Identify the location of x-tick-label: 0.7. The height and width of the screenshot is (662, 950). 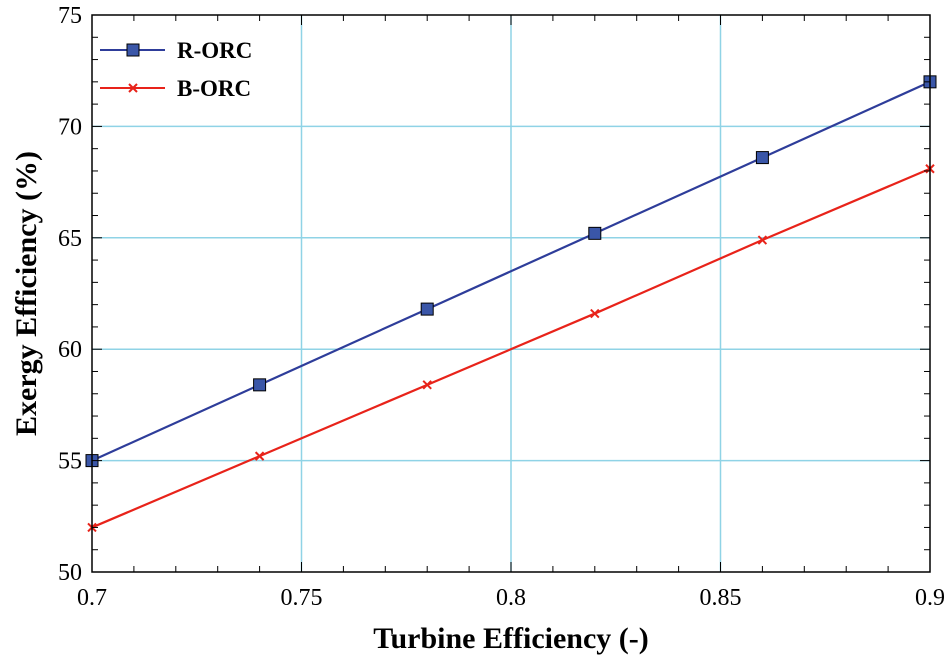
(92, 598).